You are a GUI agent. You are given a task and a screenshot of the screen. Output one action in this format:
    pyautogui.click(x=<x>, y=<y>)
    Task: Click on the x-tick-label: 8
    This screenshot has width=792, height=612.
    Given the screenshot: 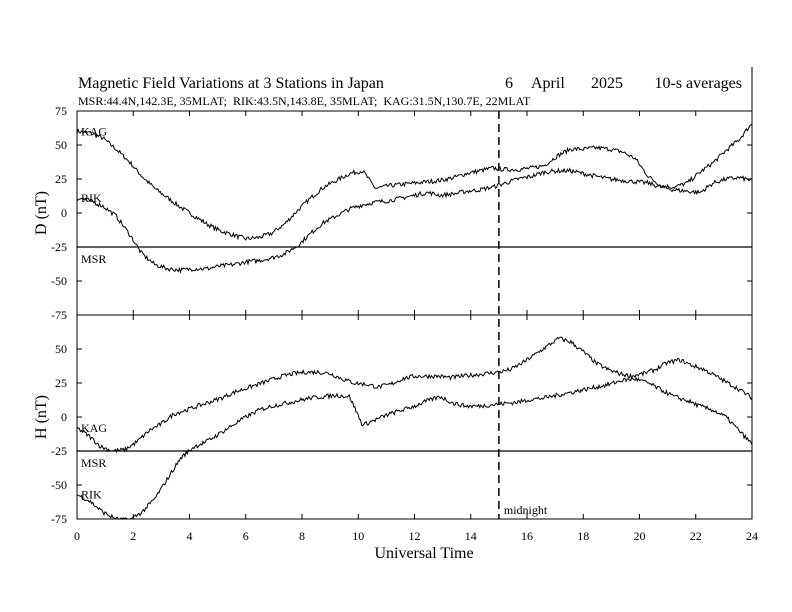 What is the action you would take?
    pyautogui.click(x=302, y=536)
    